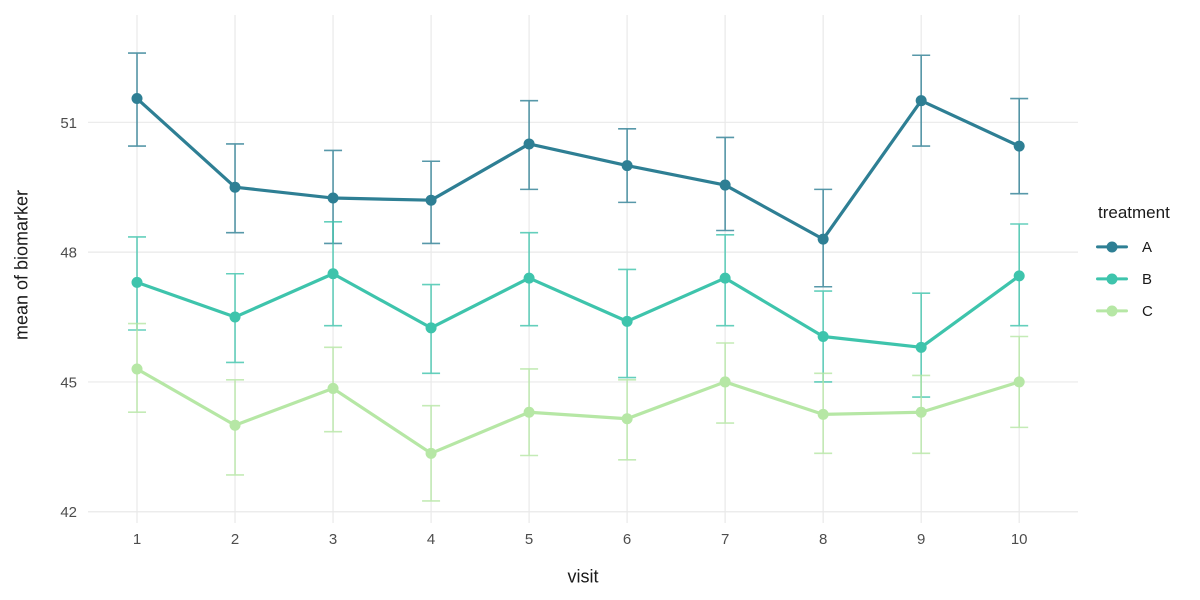  What do you see at coordinates (1147, 279) in the screenshot?
I see `legend-item-label: B` at bounding box center [1147, 279].